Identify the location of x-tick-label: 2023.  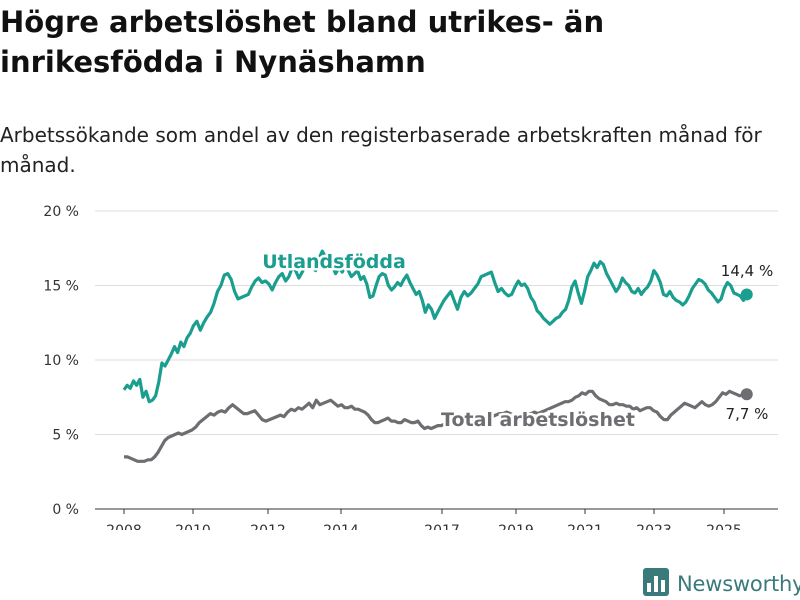
(654, 526).